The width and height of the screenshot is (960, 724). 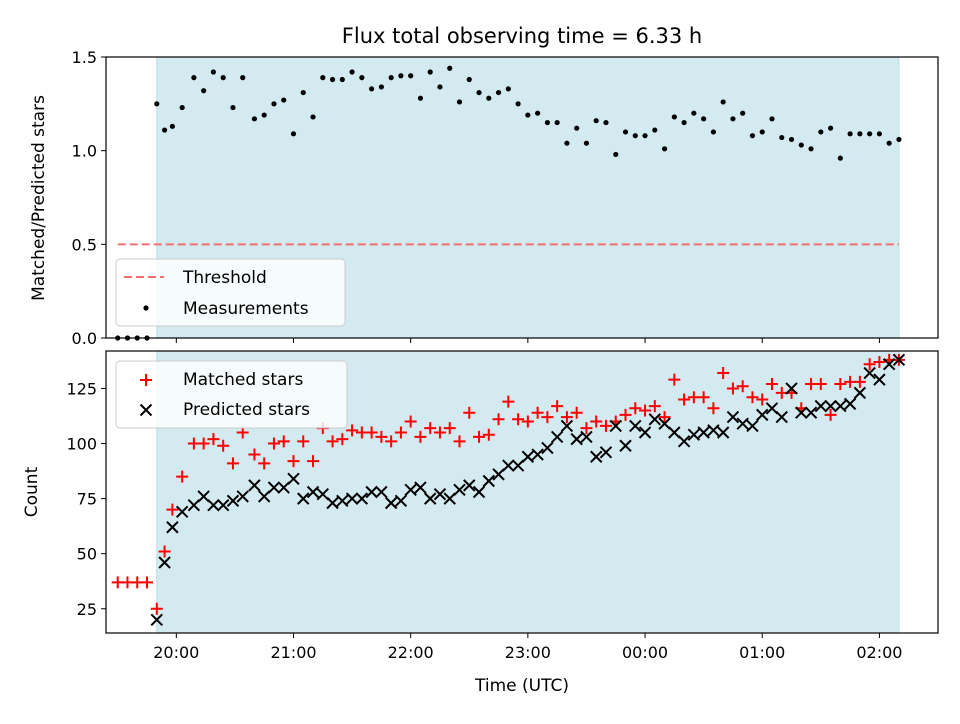 What do you see at coordinates (522, 36) in the screenshot?
I see `chart-title: Flux total observing time = 6.33 h` at bounding box center [522, 36].